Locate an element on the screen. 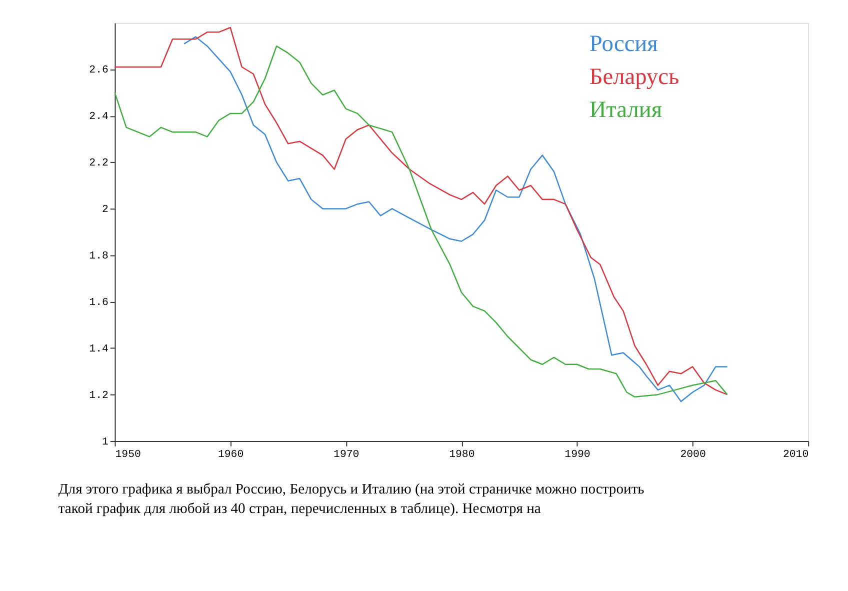 Image resolution: width=848 pixels, height=591 pixels. y-tick-label: 1 is located at coordinates (105, 442).